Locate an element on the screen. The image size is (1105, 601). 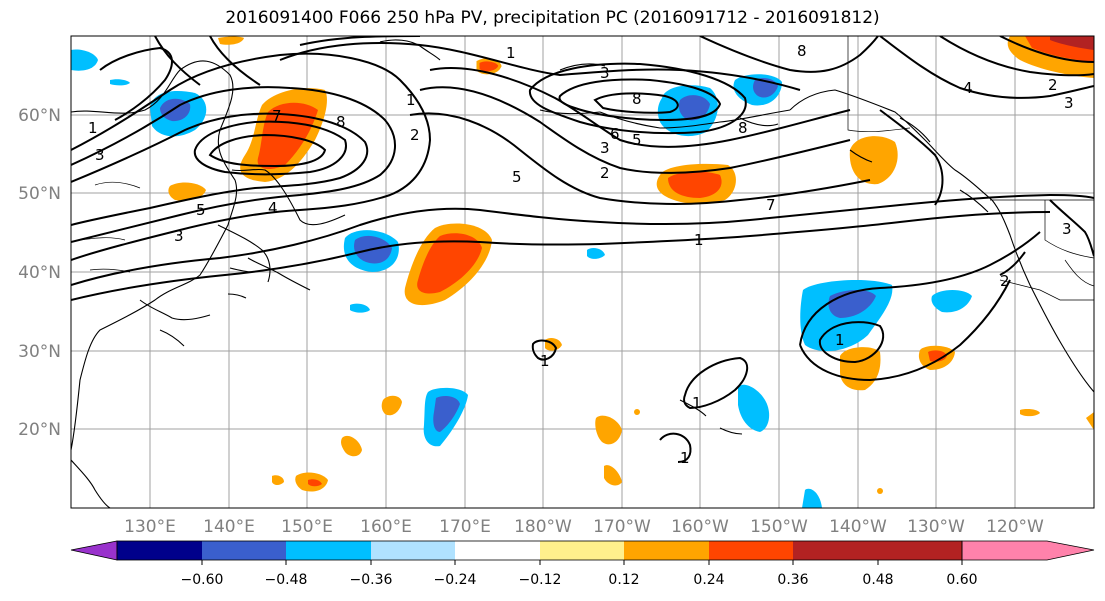
negative-blob-160e is located at coordinates (371, 251).